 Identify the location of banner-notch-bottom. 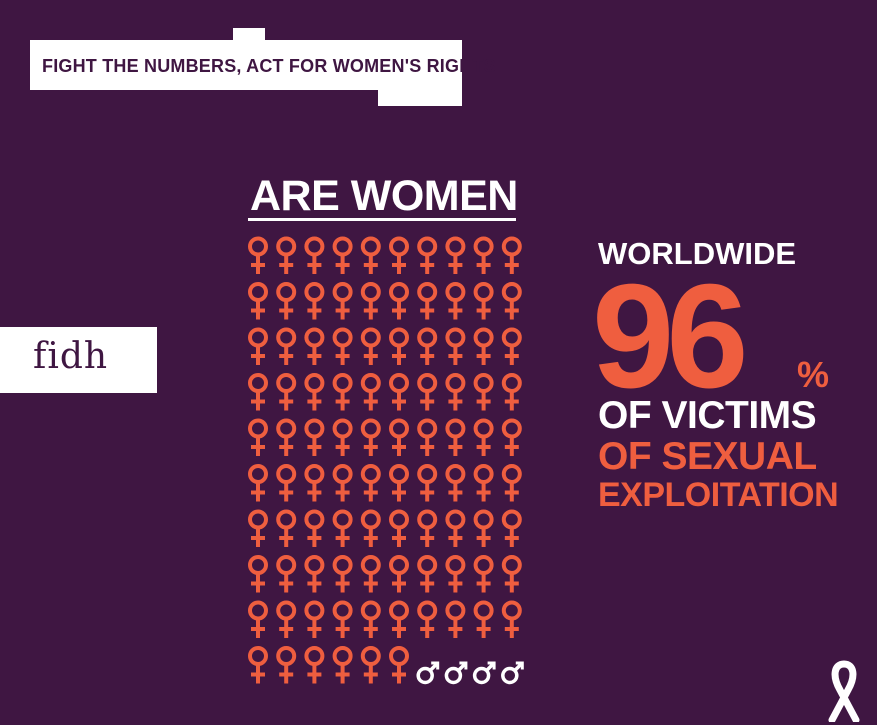
(420, 97).